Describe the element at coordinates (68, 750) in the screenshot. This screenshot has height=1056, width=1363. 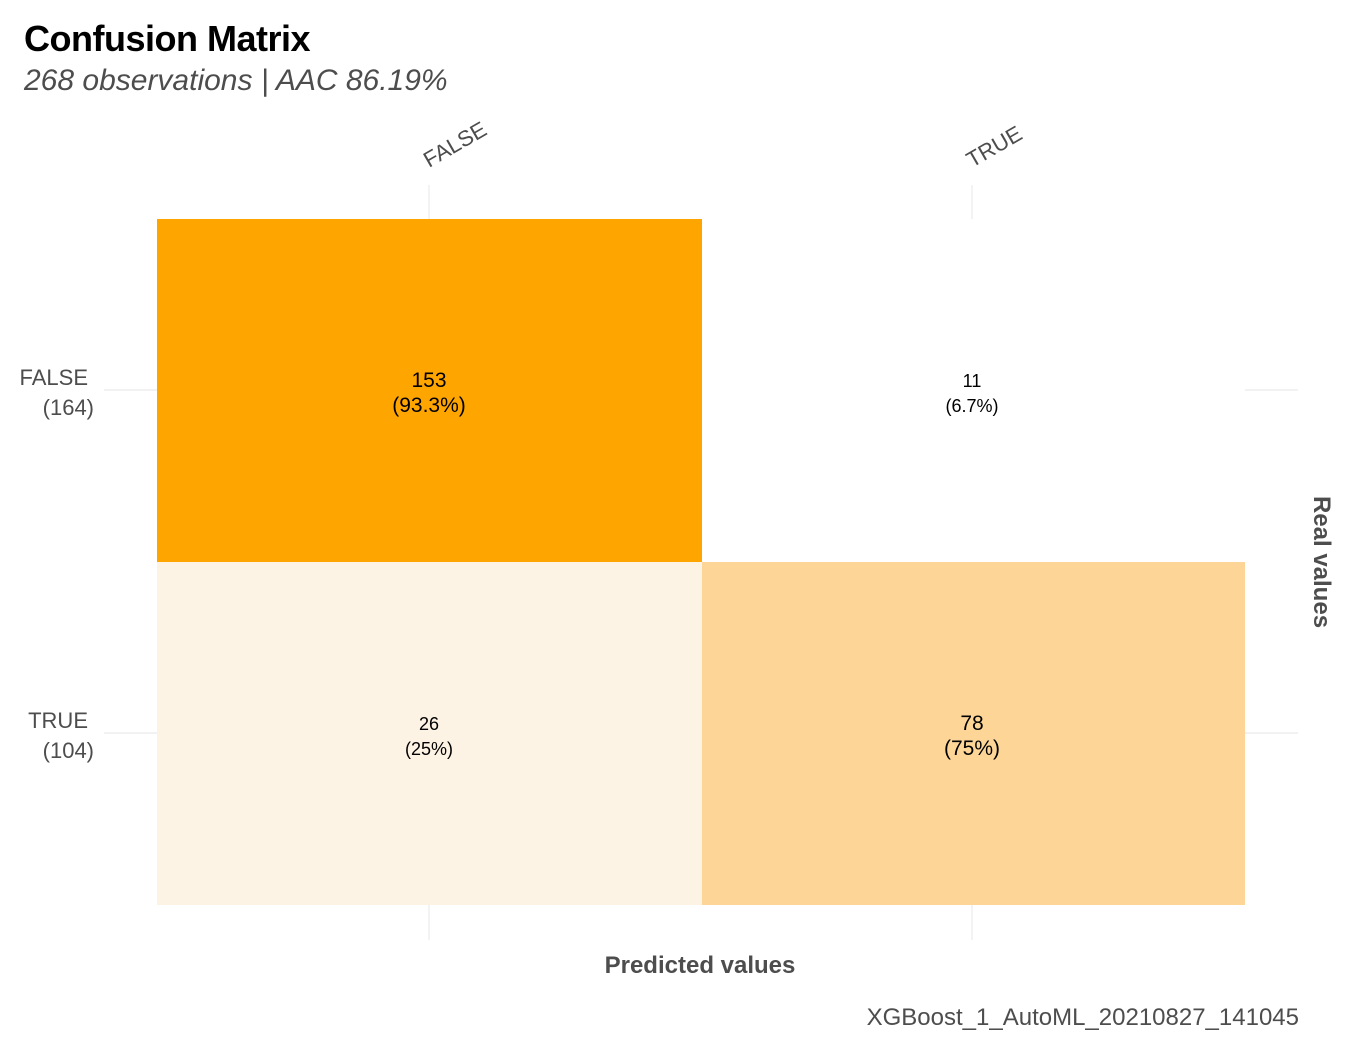
I see `y-tick-count-label: (104)` at that location.